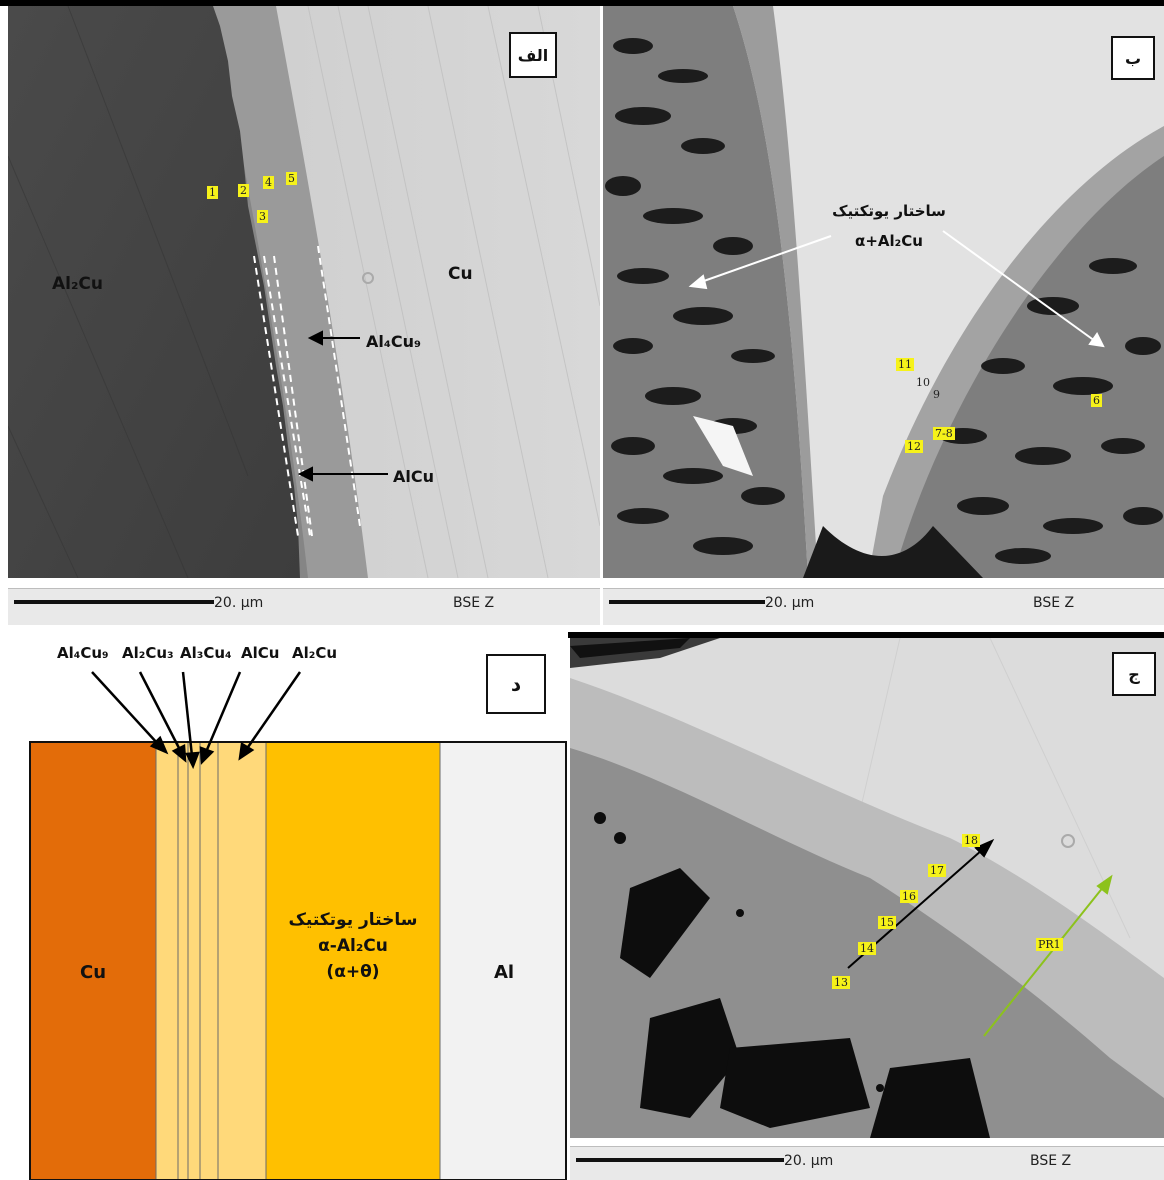  I want to click on point-label: 6, so click(1096, 400).